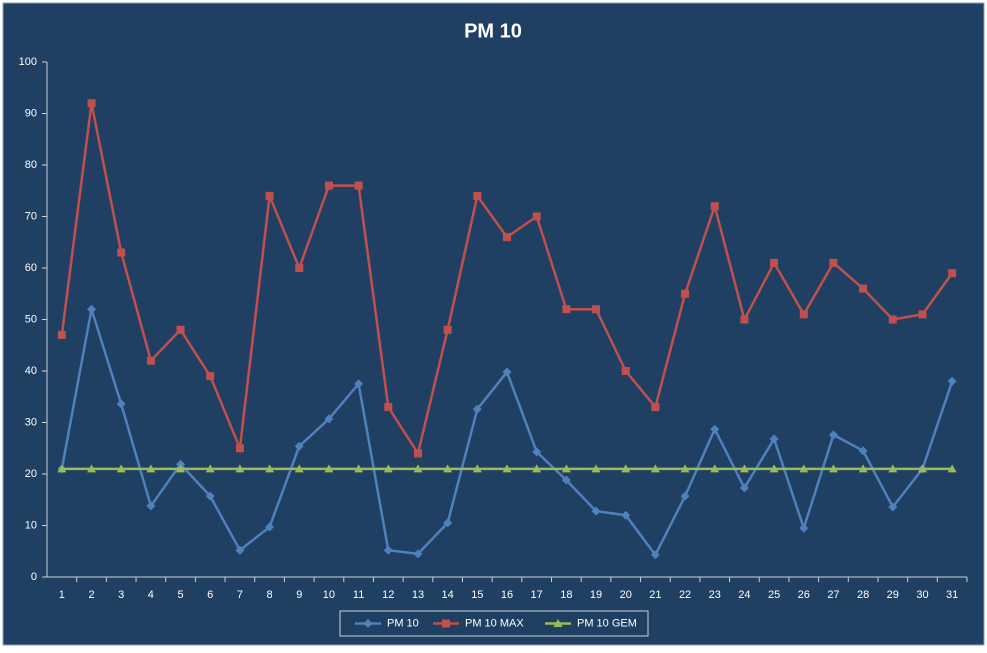 The image size is (987, 653). I want to click on x-tick-label: 19, so click(596, 595).